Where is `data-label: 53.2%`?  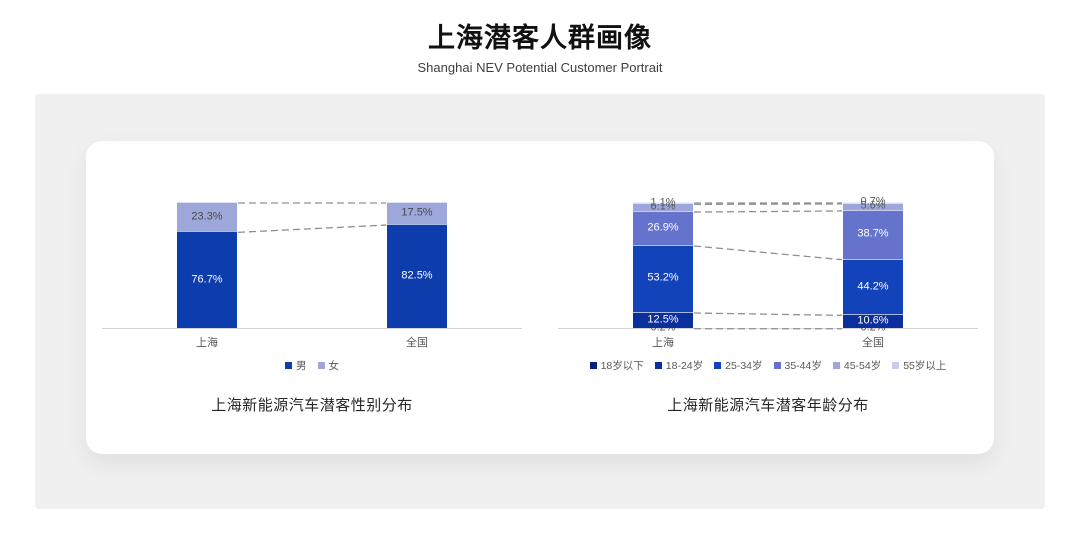 data-label: 53.2% is located at coordinates (663, 277).